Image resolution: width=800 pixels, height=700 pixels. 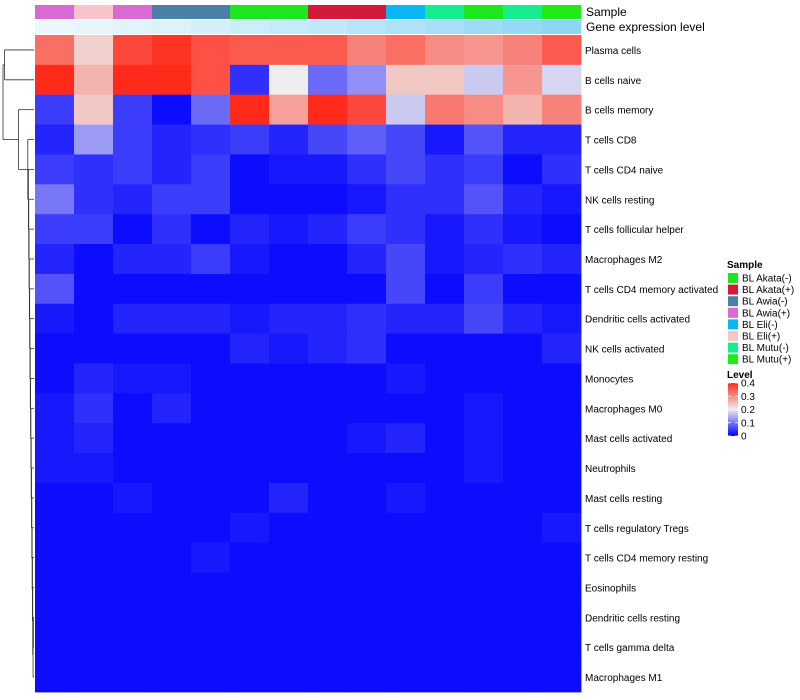 What do you see at coordinates (628, 439) in the screenshot?
I see `row-label: Mast cells activated` at bounding box center [628, 439].